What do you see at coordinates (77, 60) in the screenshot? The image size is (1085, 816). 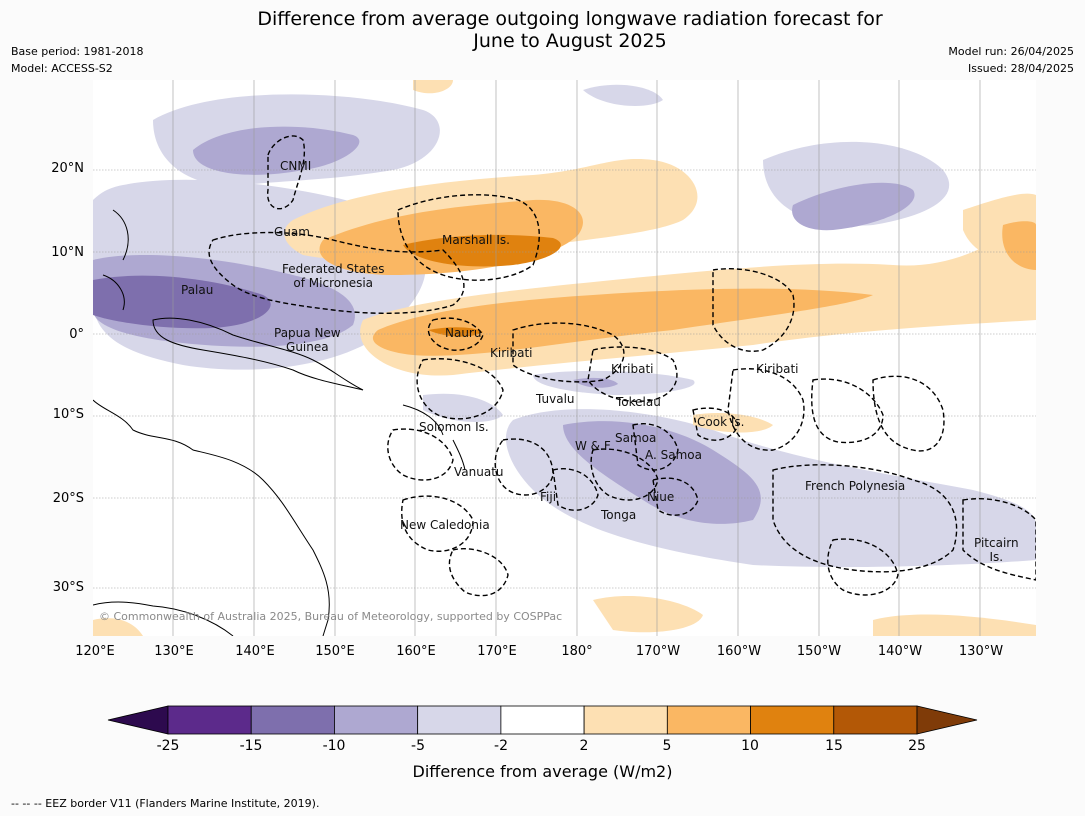 I see `meta-left: Base period: 1981-2018 Model: ACCESS-S2` at bounding box center [77, 60].